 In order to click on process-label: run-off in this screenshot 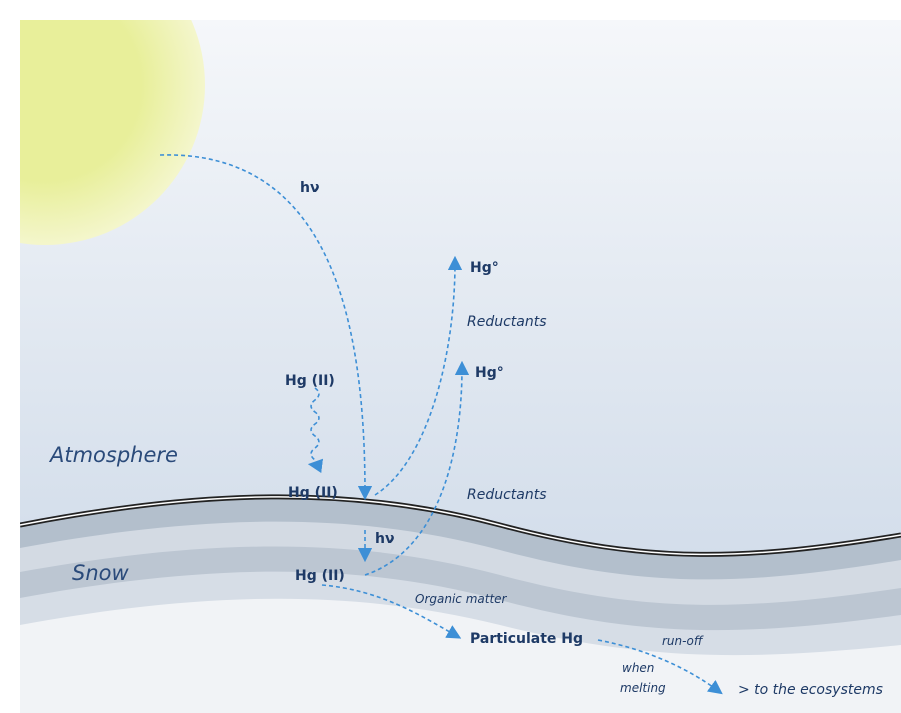, I will do `click(683, 641)`.